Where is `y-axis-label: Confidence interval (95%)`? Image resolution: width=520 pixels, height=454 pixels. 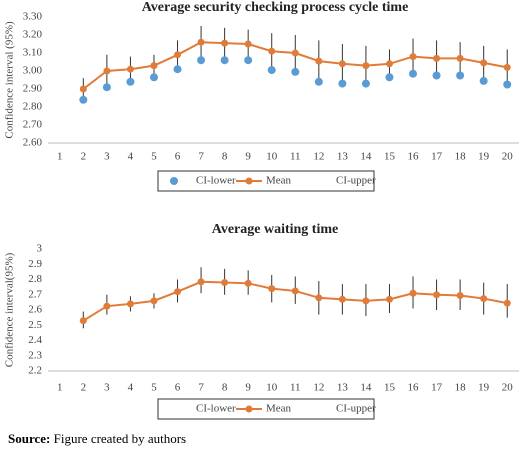
y-axis-label: Confidence interval (95%) is located at coordinates (10, 80).